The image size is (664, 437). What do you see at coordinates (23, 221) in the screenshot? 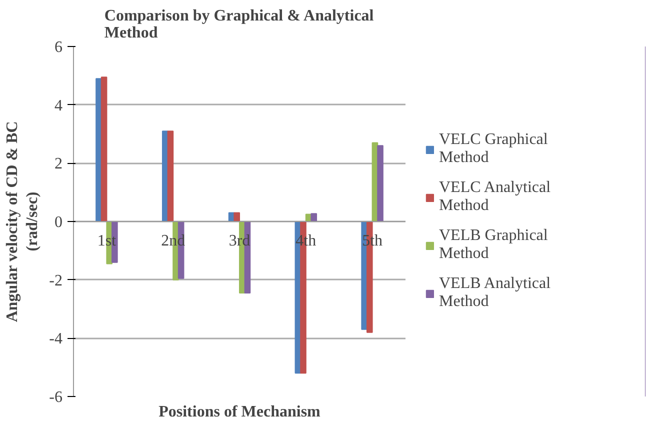
I see `y-axis-title: Angular velocity of CD & BC (rad/sec)` at bounding box center [23, 221].